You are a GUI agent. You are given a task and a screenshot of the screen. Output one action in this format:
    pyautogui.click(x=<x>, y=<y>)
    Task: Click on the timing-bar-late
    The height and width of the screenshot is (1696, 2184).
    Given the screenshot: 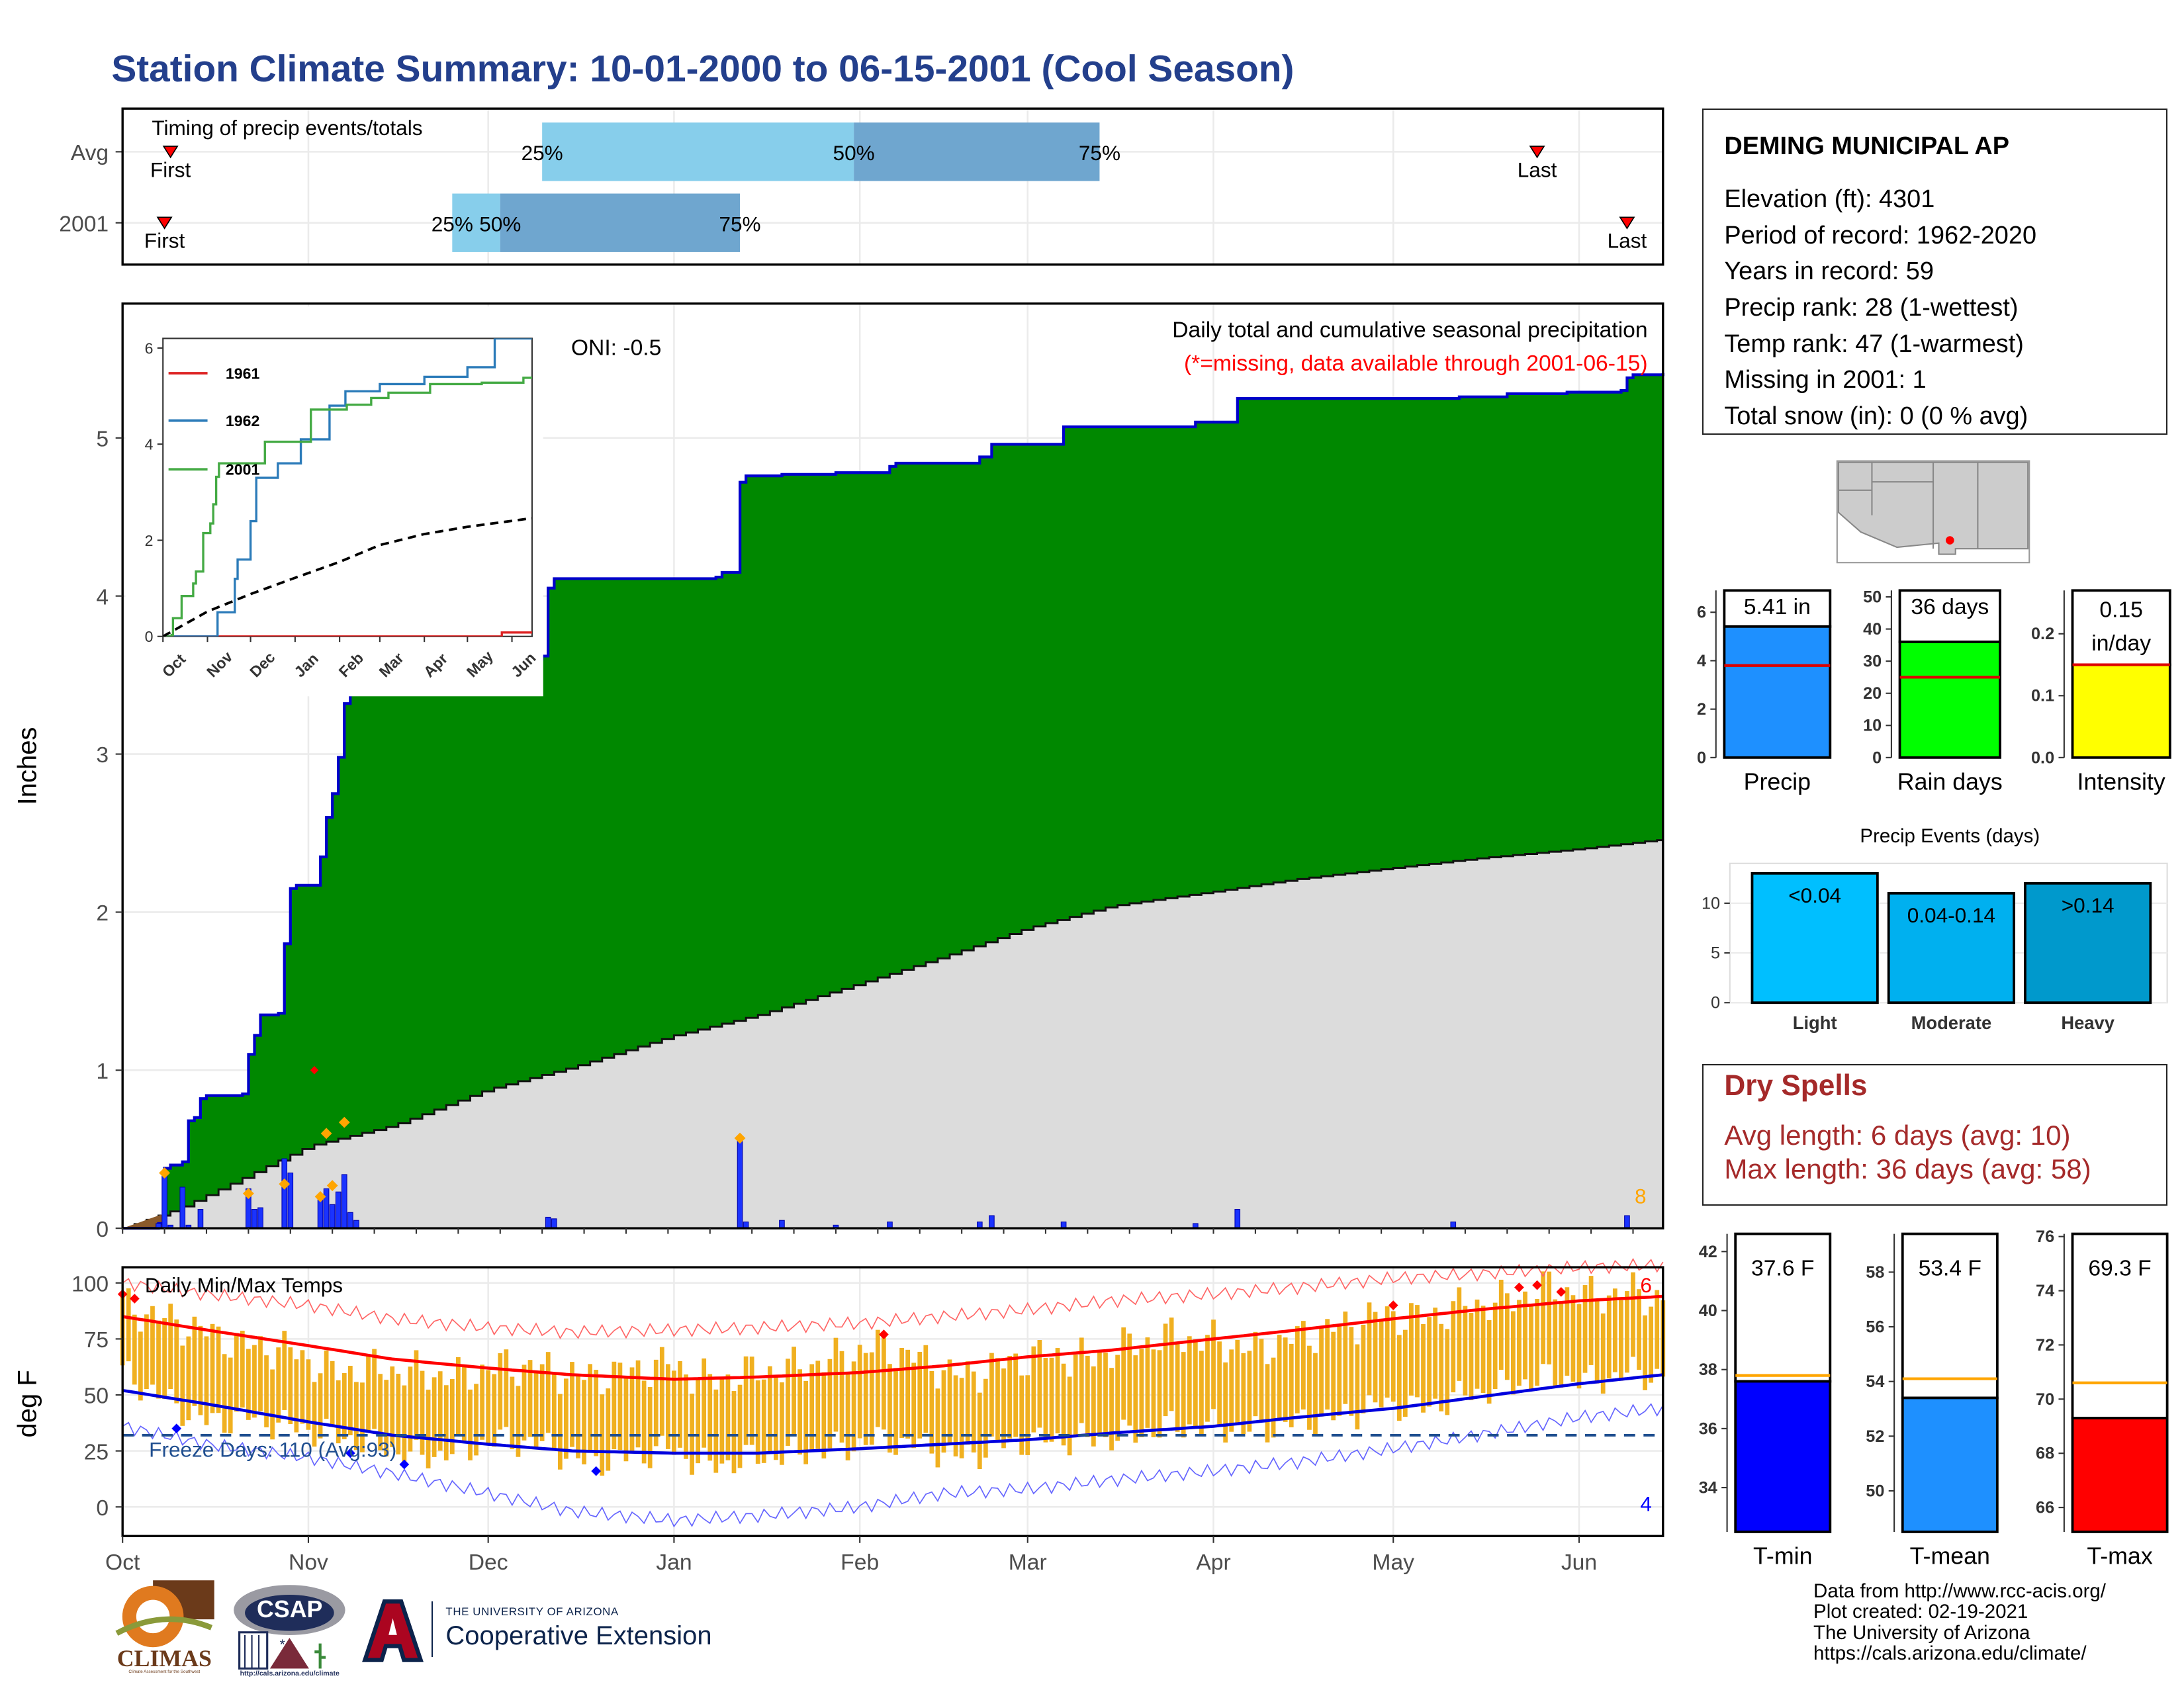 What is the action you would take?
    pyautogui.click(x=620, y=222)
    